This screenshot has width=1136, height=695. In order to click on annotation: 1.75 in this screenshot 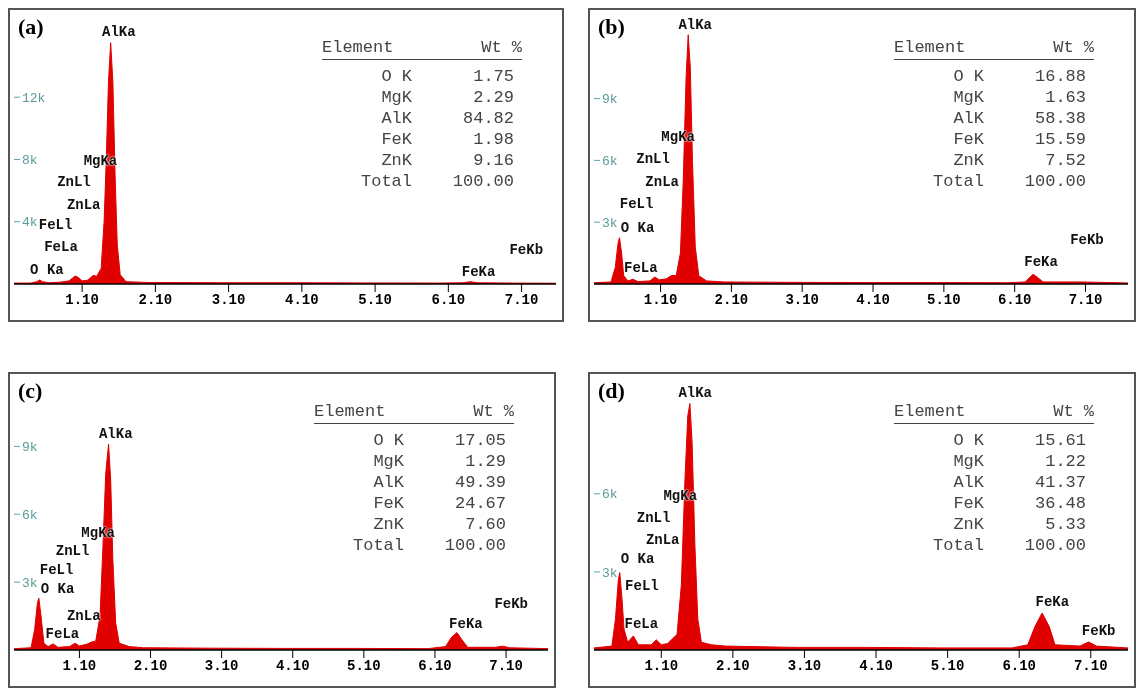, I will do `click(493, 76)`.